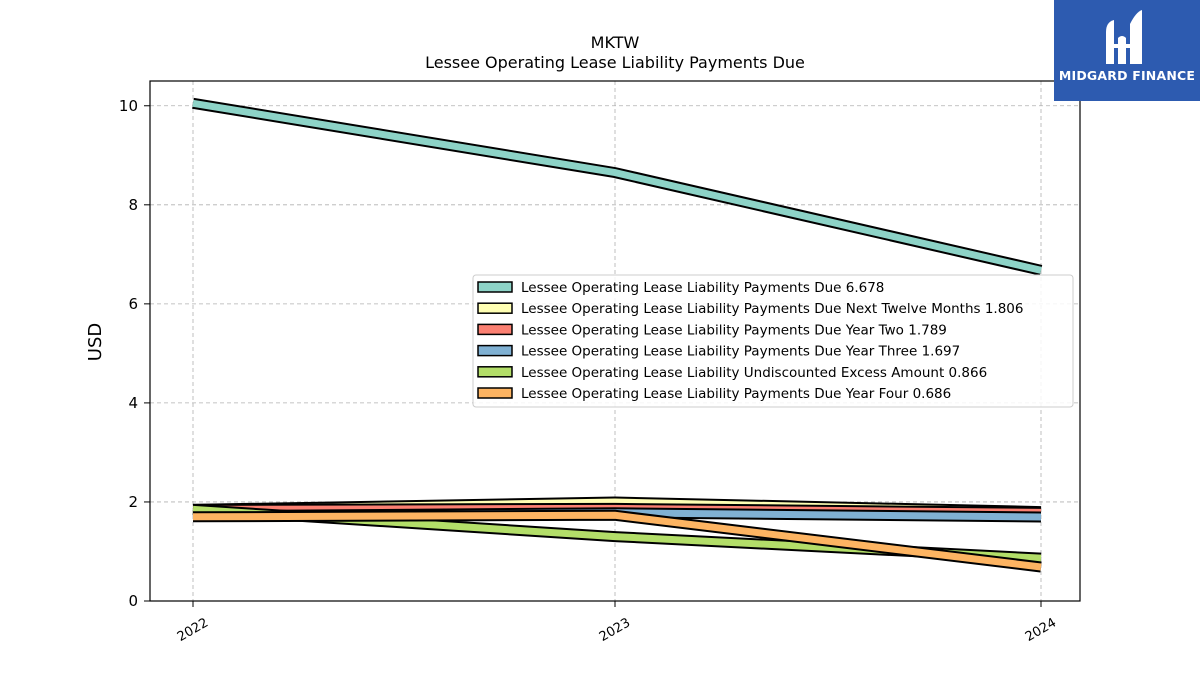  What do you see at coordinates (133, 601) in the screenshot?
I see `y-tick-label: 0` at bounding box center [133, 601].